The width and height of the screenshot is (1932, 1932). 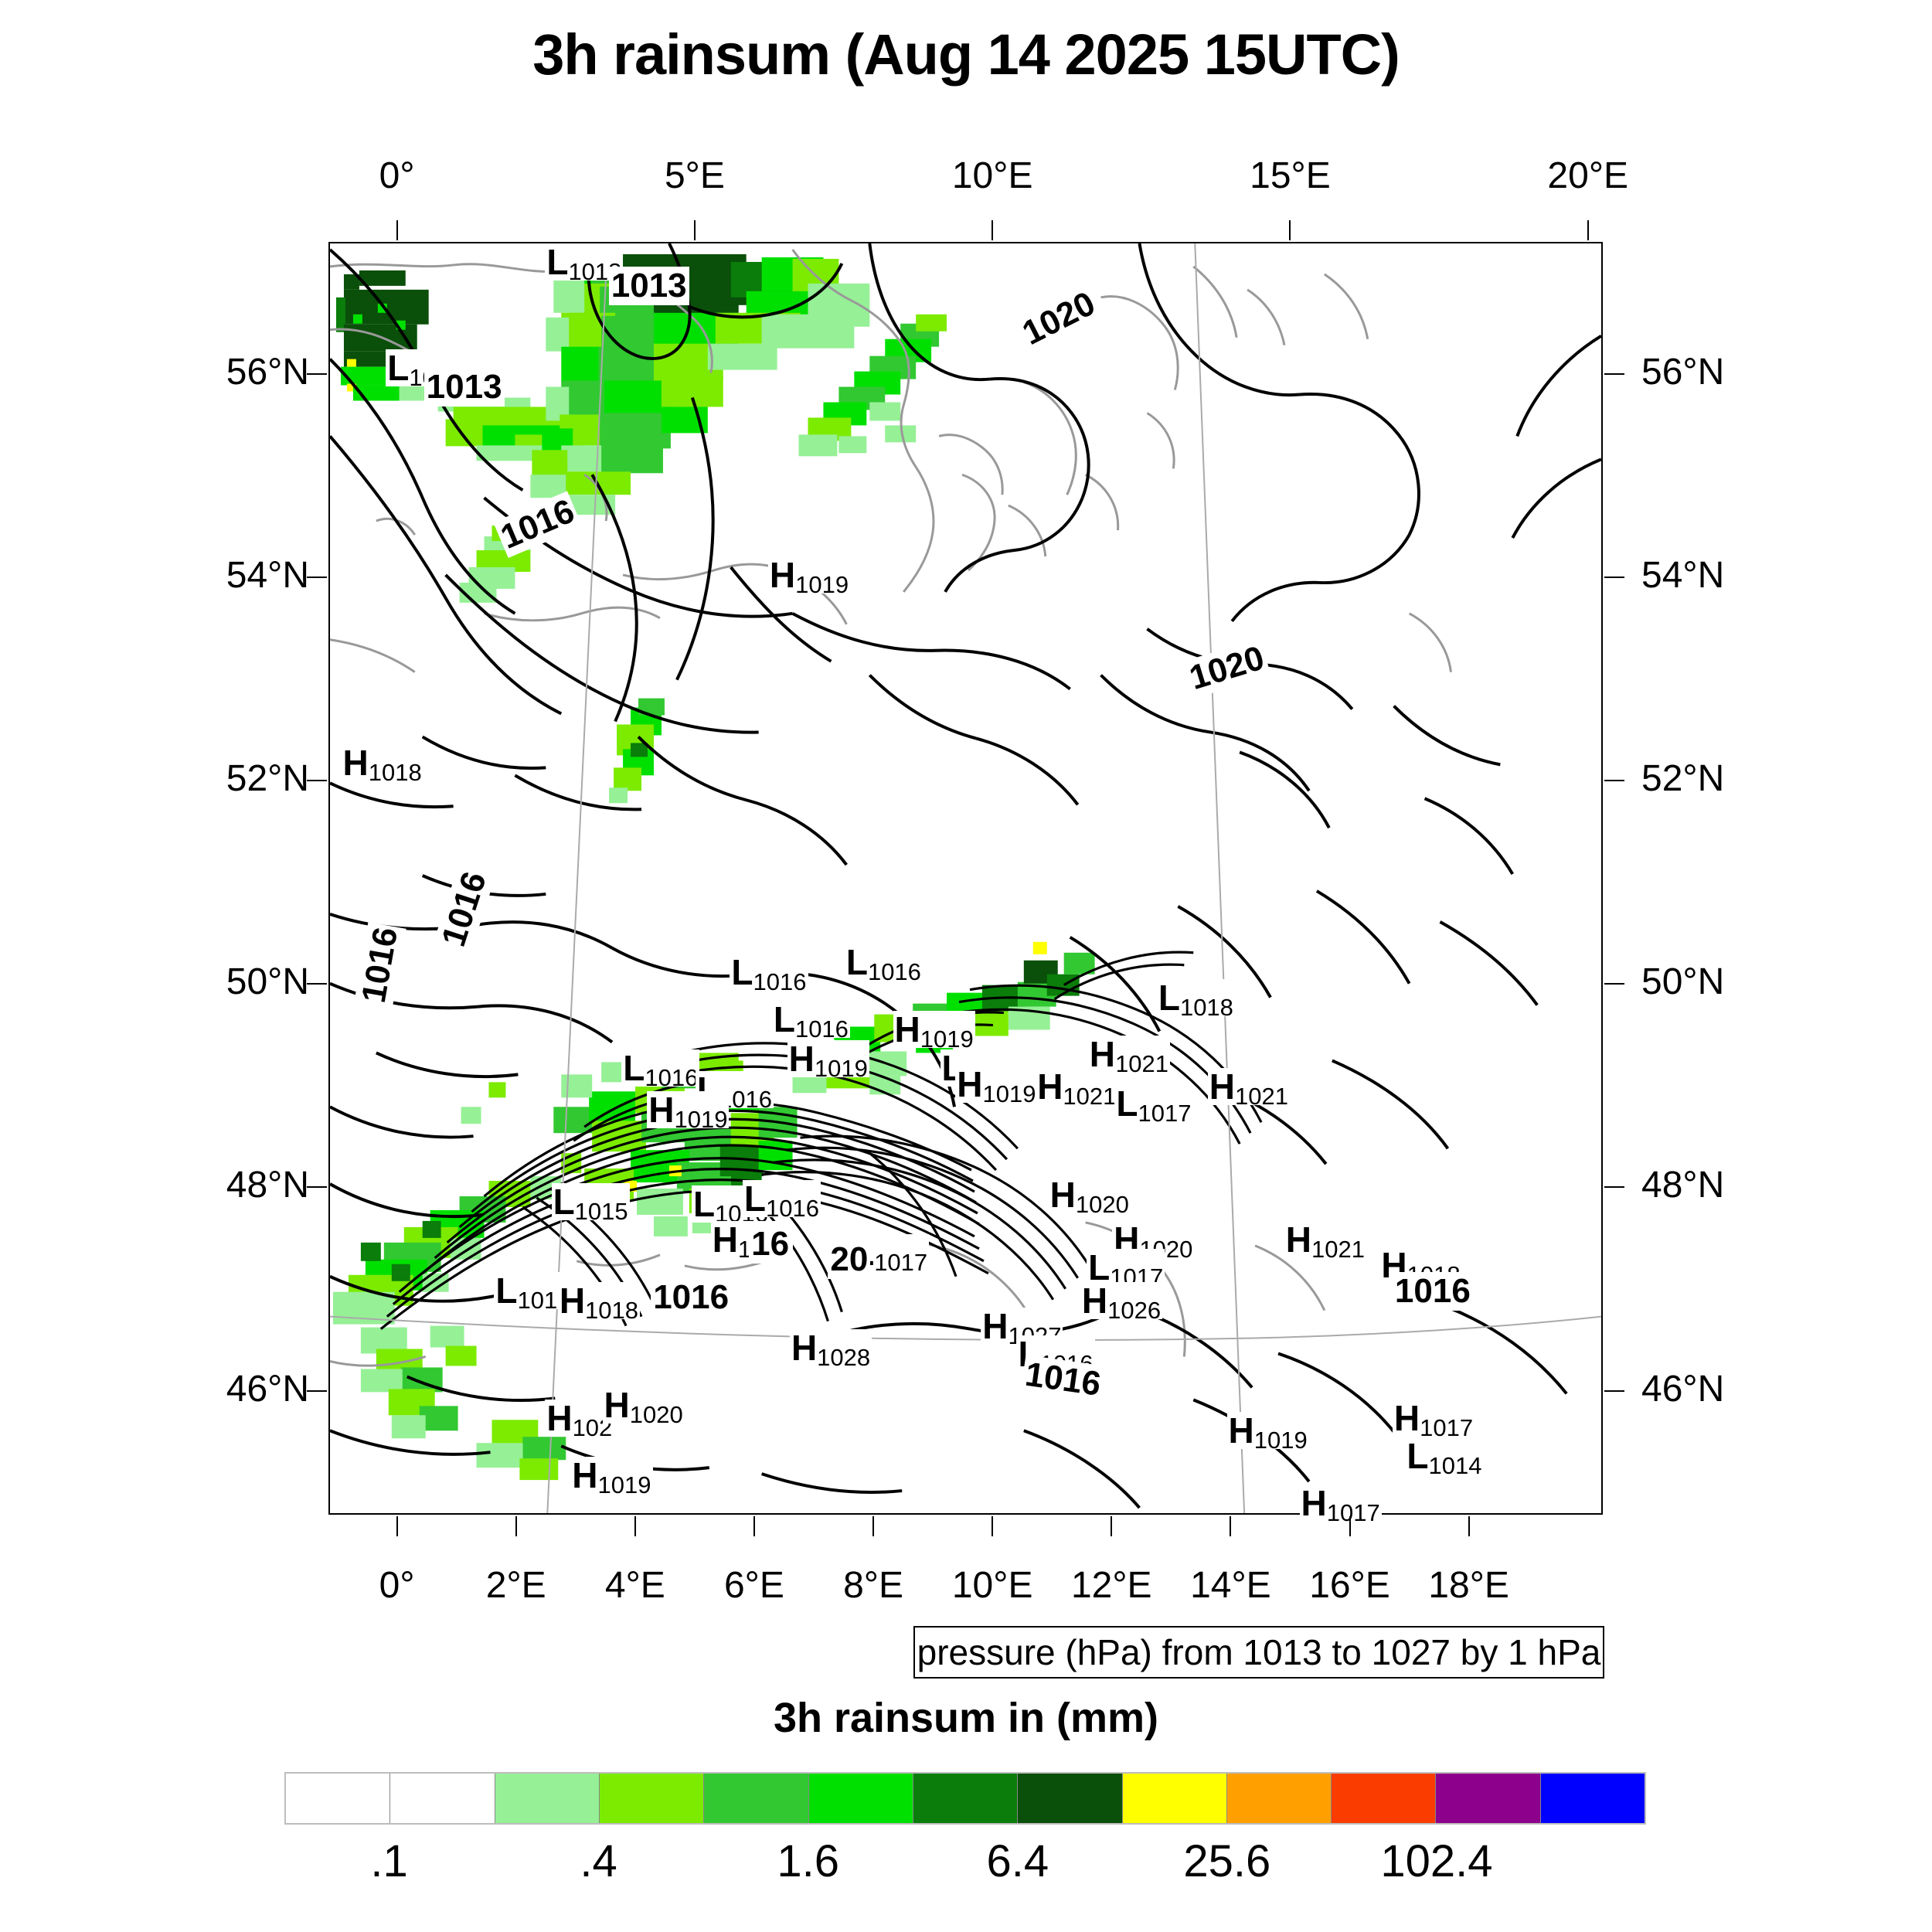 I want to click on bottom-lon-label-3: 6°E, so click(x=753, y=1586).